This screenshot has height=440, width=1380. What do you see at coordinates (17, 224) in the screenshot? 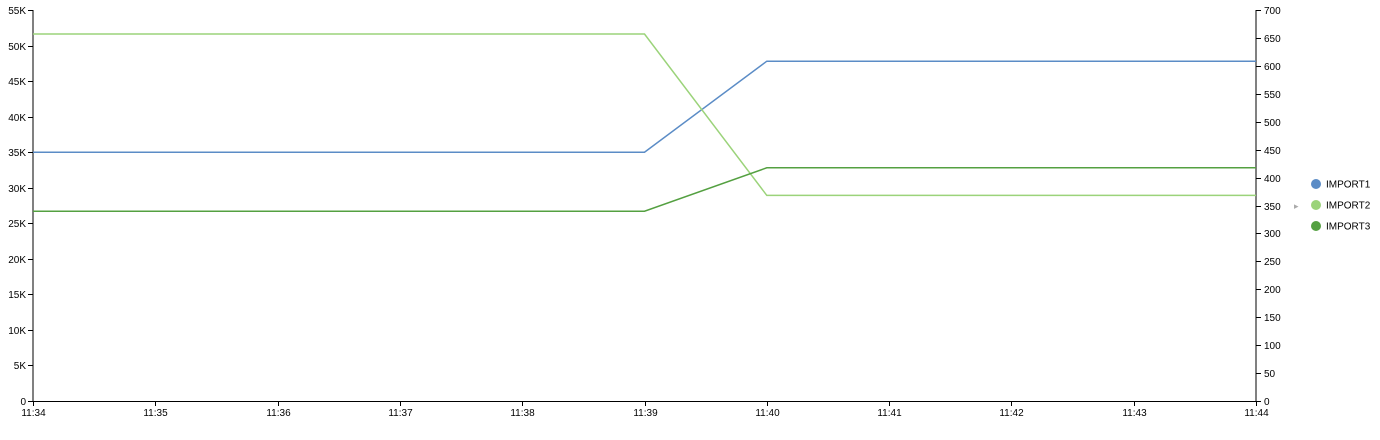
I see `left-tick-label: 25K` at bounding box center [17, 224].